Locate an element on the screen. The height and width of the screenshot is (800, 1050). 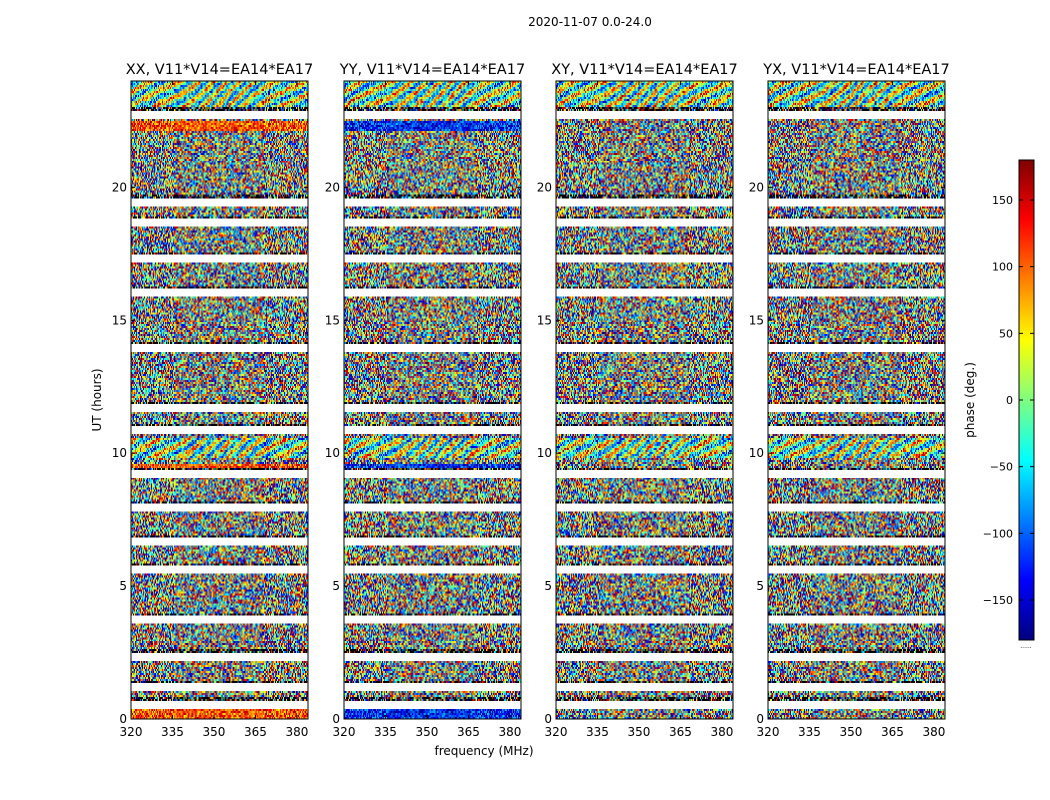
colorbar-tick-label: 150 is located at coordinates (1002, 200).